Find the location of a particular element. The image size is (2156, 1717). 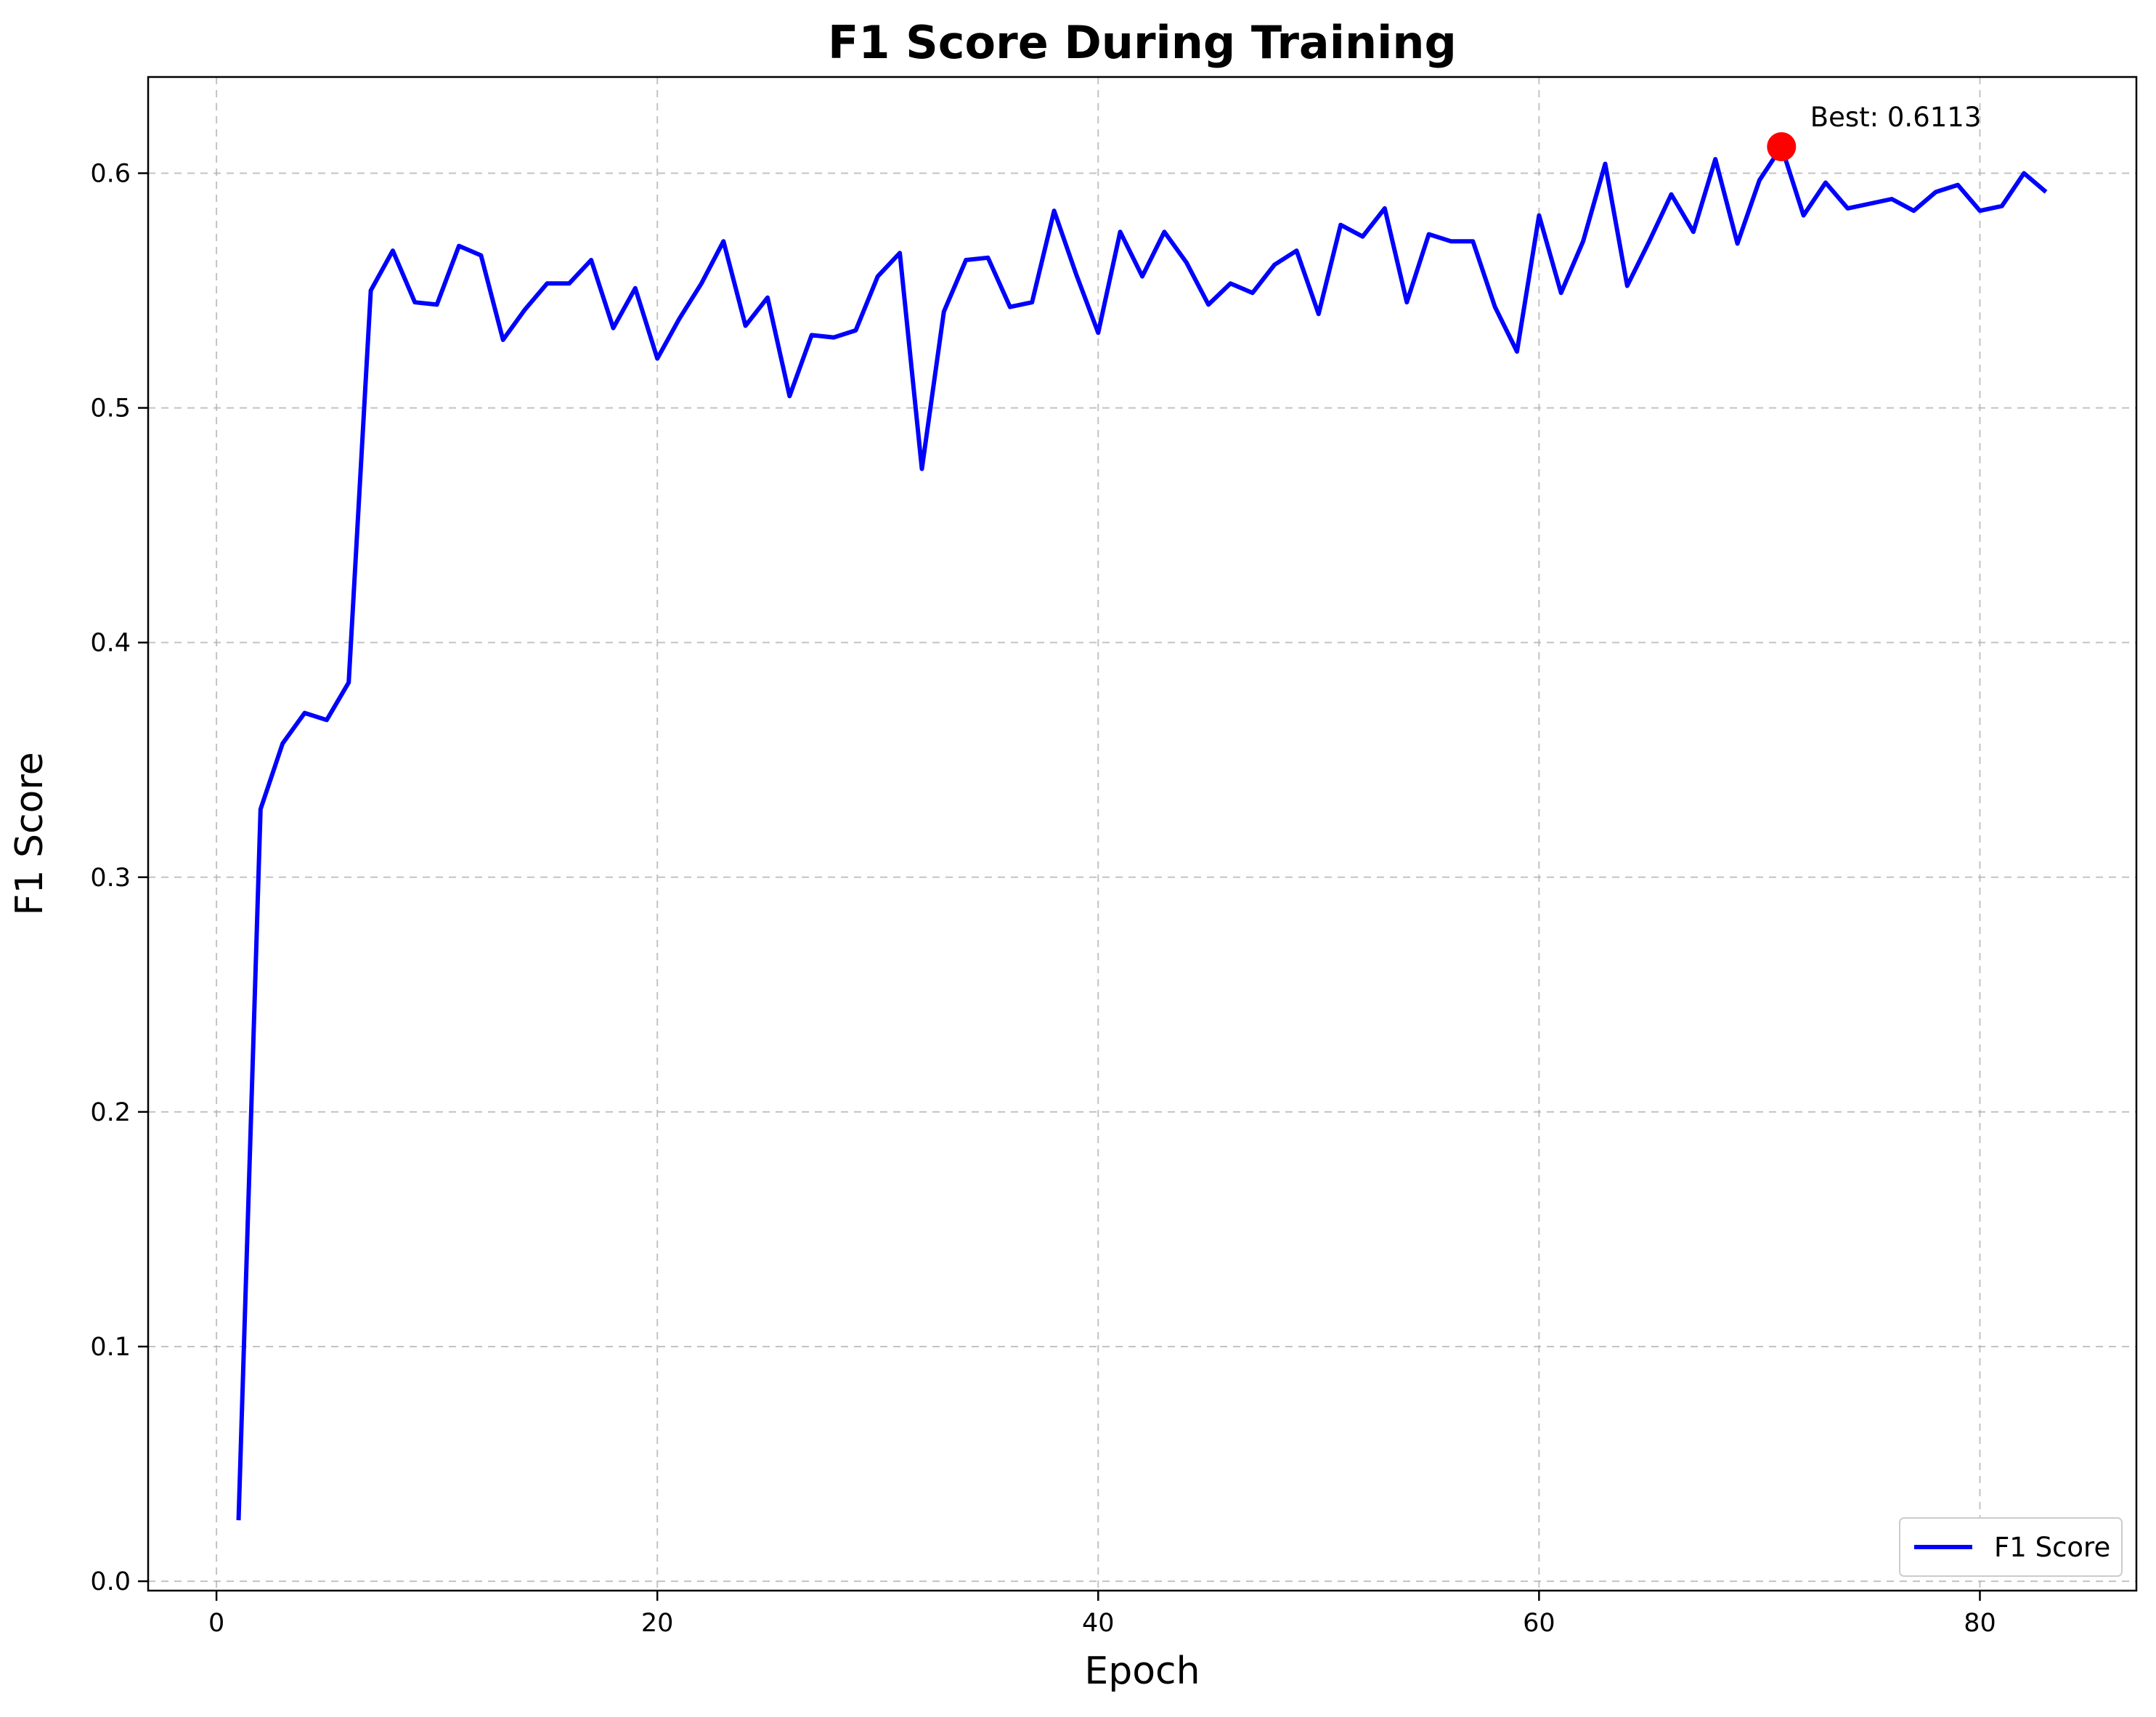

best-point-marker is located at coordinates (1782, 146).